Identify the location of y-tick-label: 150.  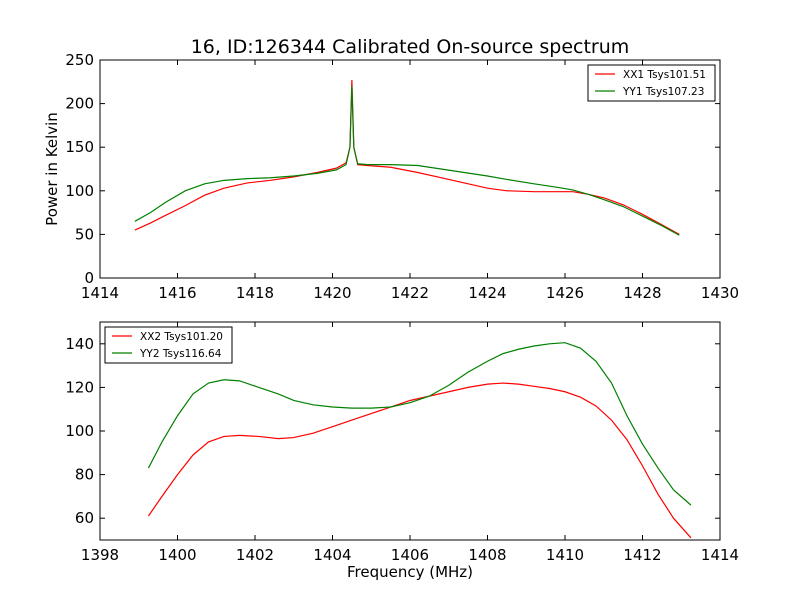
(79, 147).